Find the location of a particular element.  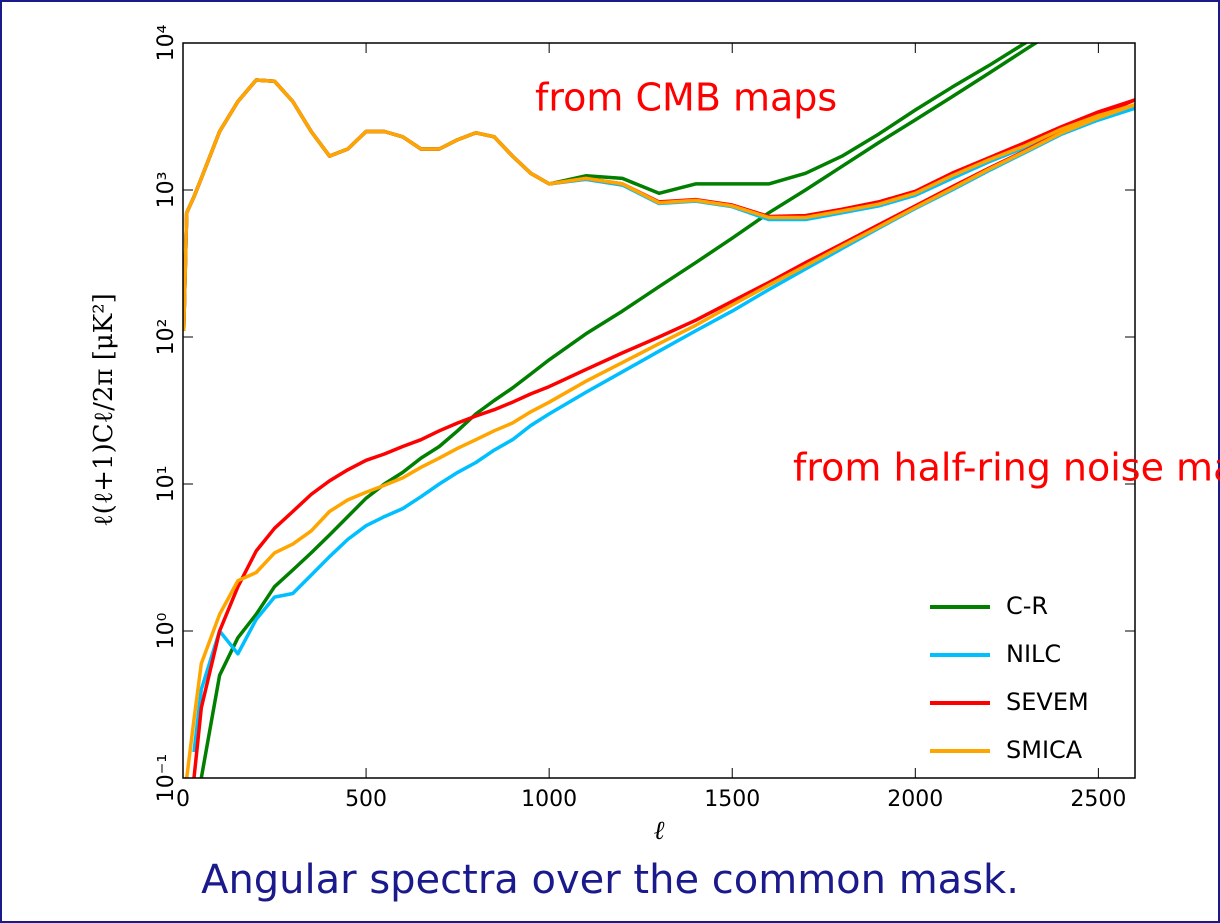

x-tick-label: 0 is located at coordinates (183, 799).